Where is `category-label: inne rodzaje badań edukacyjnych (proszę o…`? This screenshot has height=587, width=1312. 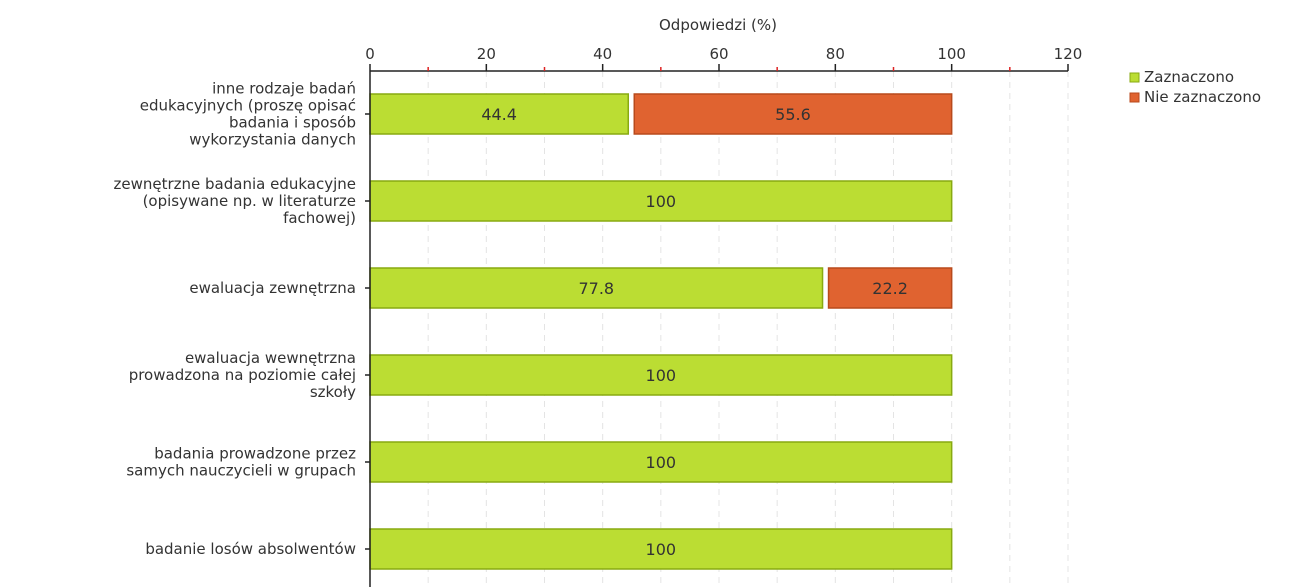 category-label: inne rodzaje badań edukacyjnych (proszę o… is located at coordinates (248, 114).